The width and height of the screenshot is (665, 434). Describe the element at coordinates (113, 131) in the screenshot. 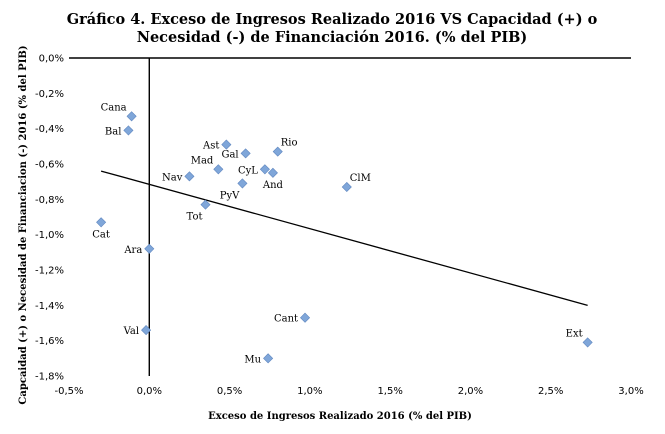

I see `data-label-bal: Bal` at that location.